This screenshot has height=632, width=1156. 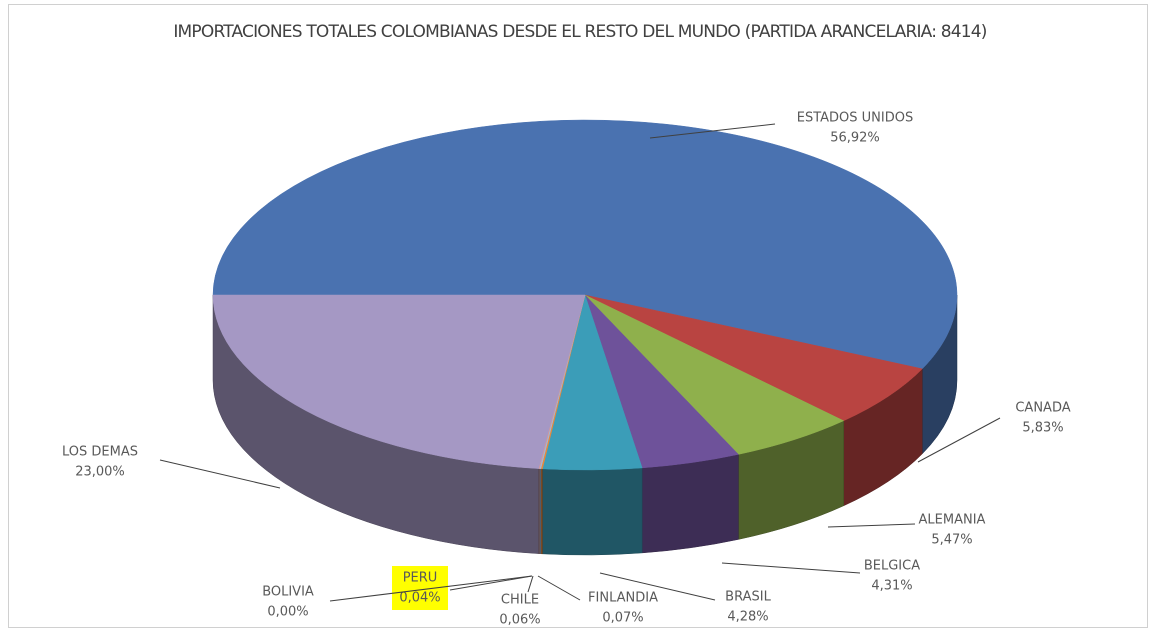 I want to click on data-label-name: CANADA, so click(x=1042, y=408).